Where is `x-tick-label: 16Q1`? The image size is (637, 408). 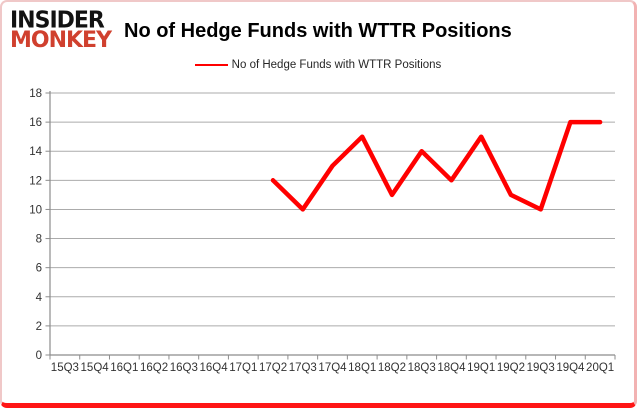 x-tick-label: 16Q1 is located at coordinates (124, 368).